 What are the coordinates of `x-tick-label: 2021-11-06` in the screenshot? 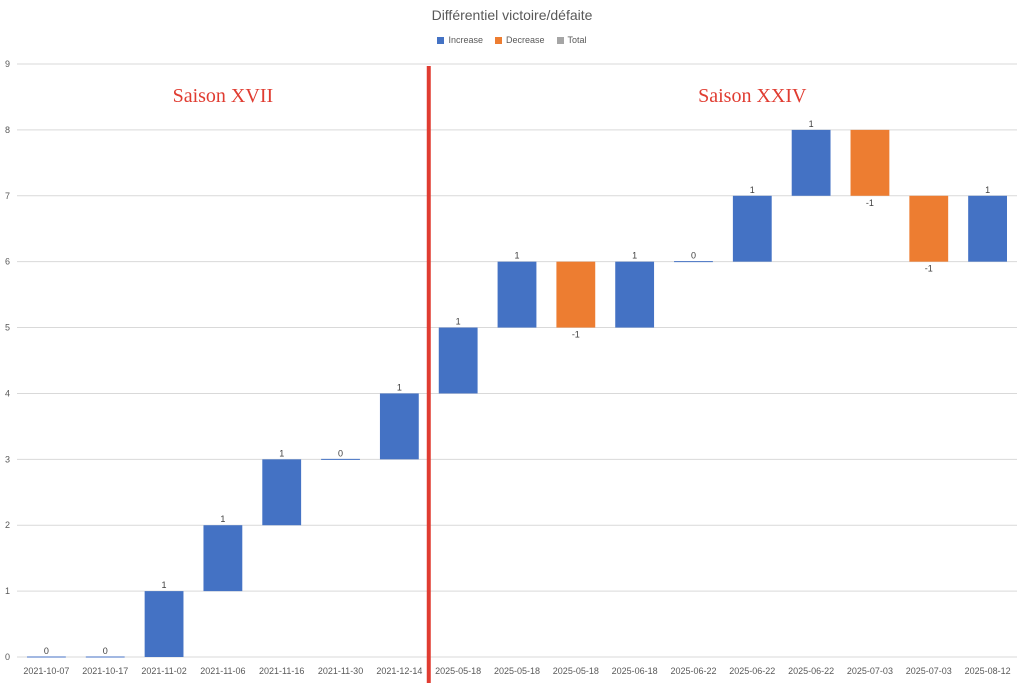 It's located at (222, 671).